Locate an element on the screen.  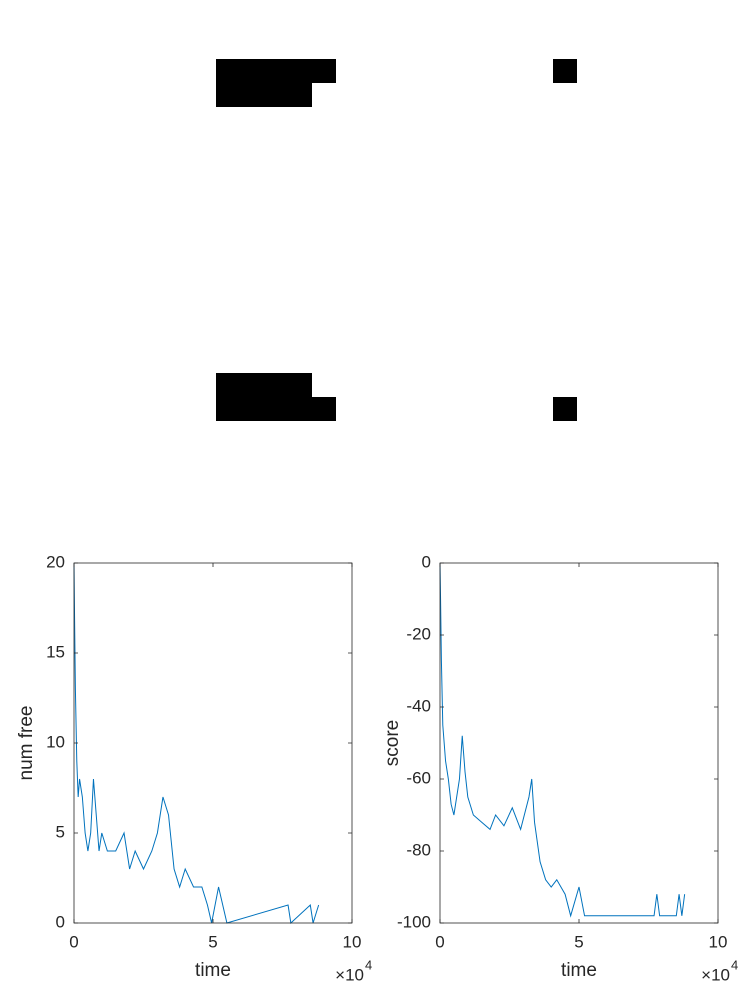
y-tick-label: 10 is located at coordinates (55, 741).